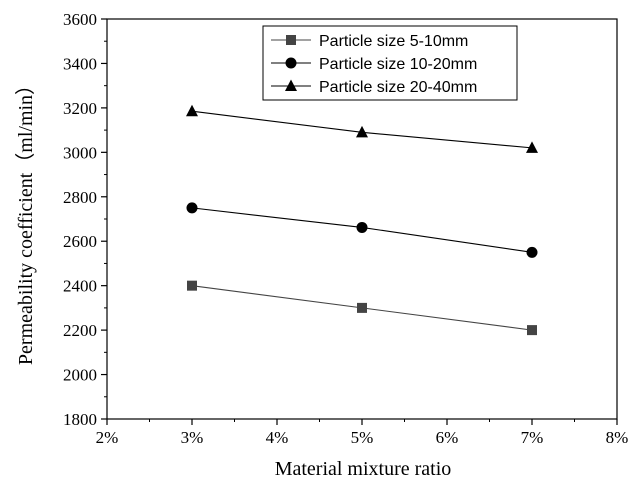  Describe the element at coordinates (80, 152) in the screenshot. I see `y-tick-label: 3000` at that location.